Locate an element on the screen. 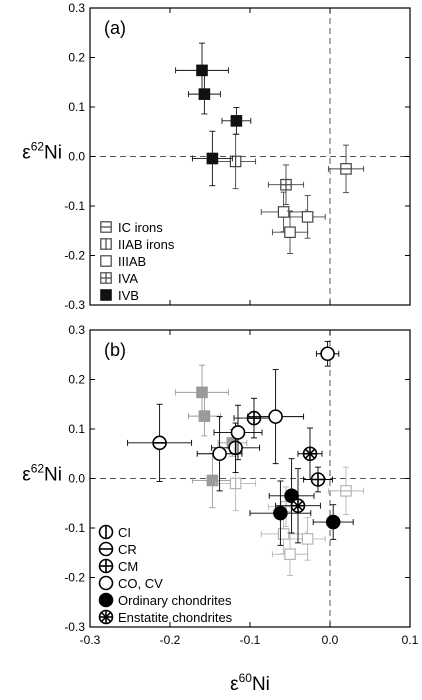 This screenshot has height=700, width=422. panel-a-legend-label-3: IVA is located at coordinates (128, 278).